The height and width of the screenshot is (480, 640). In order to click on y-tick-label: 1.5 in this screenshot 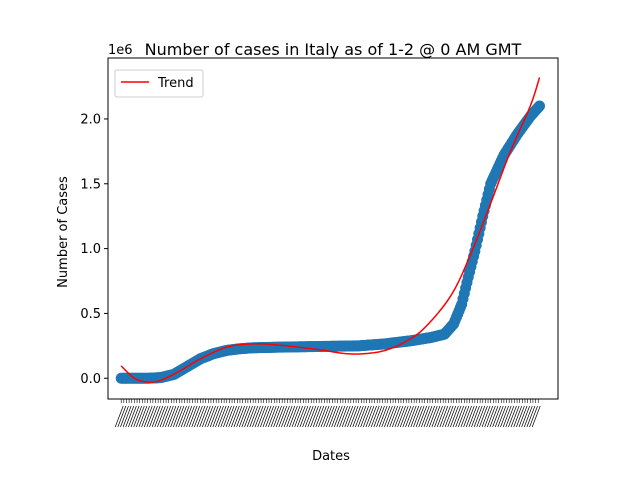, I will do `click(90, 184)`.